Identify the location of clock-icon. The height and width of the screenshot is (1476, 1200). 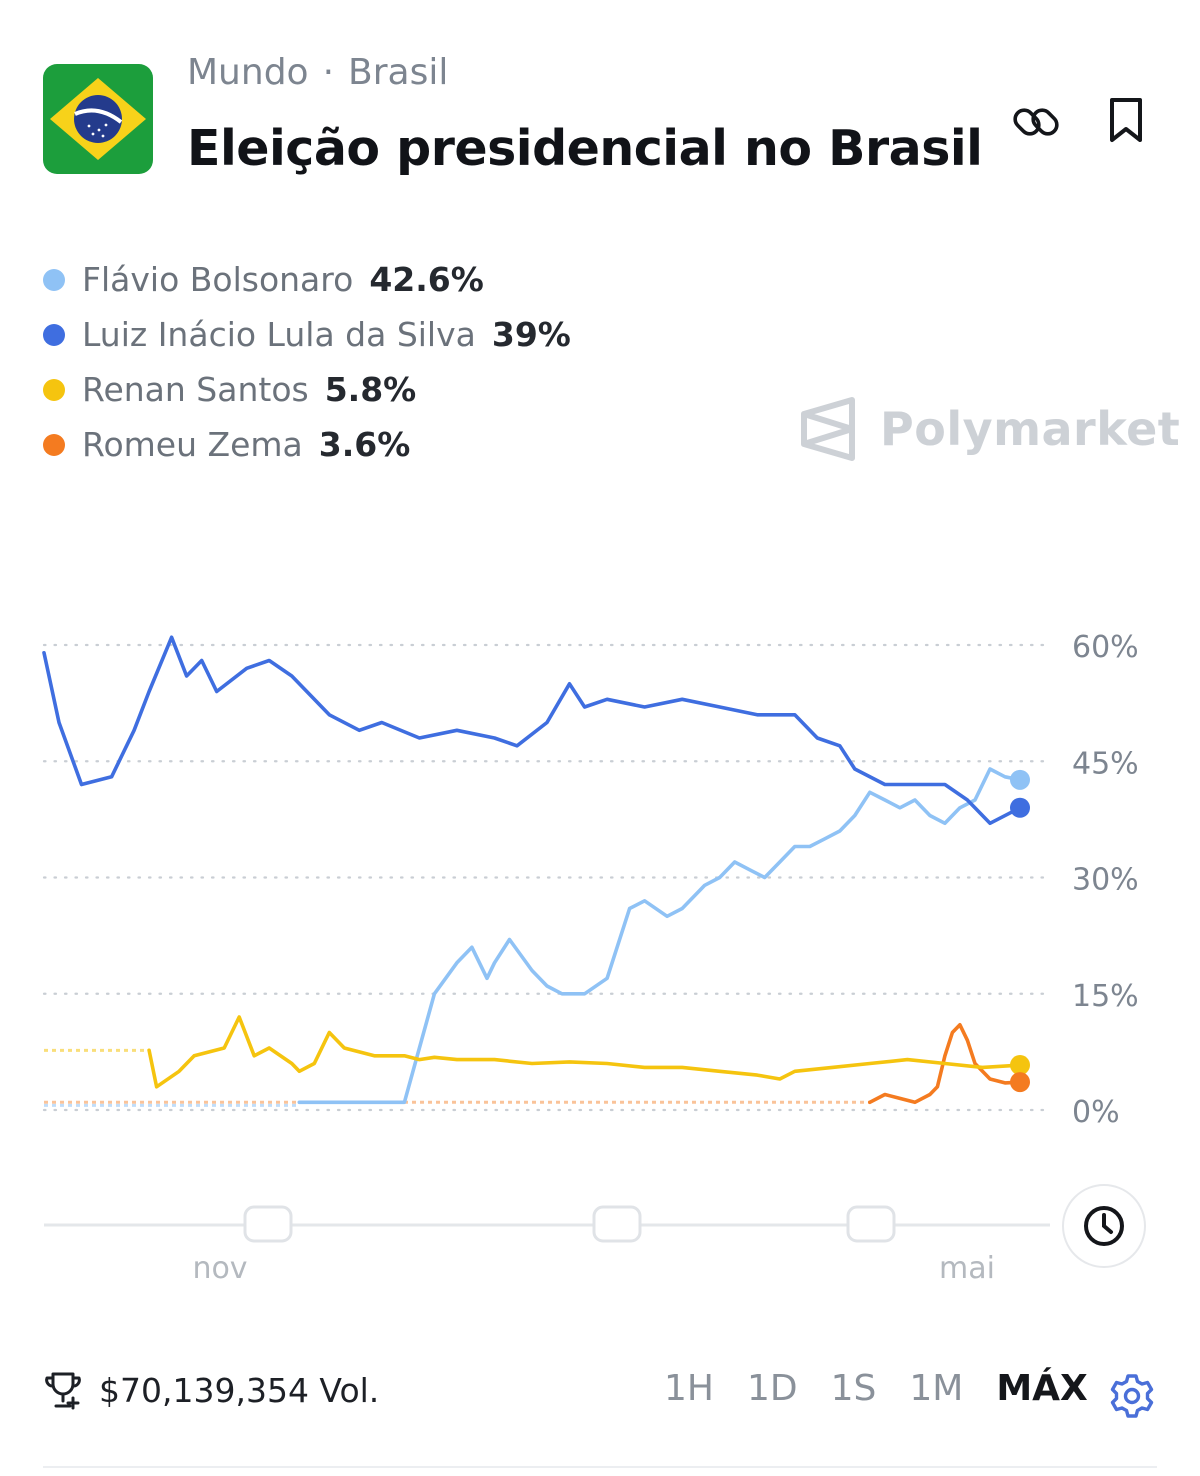
(1104, 1226).